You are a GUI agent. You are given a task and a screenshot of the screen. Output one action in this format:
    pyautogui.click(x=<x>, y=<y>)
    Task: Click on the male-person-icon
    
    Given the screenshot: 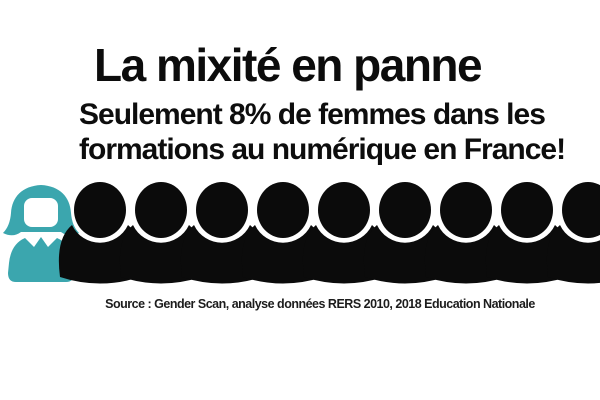 What is the action you would take?
    pyautogui.click(x=573, y=233)
    